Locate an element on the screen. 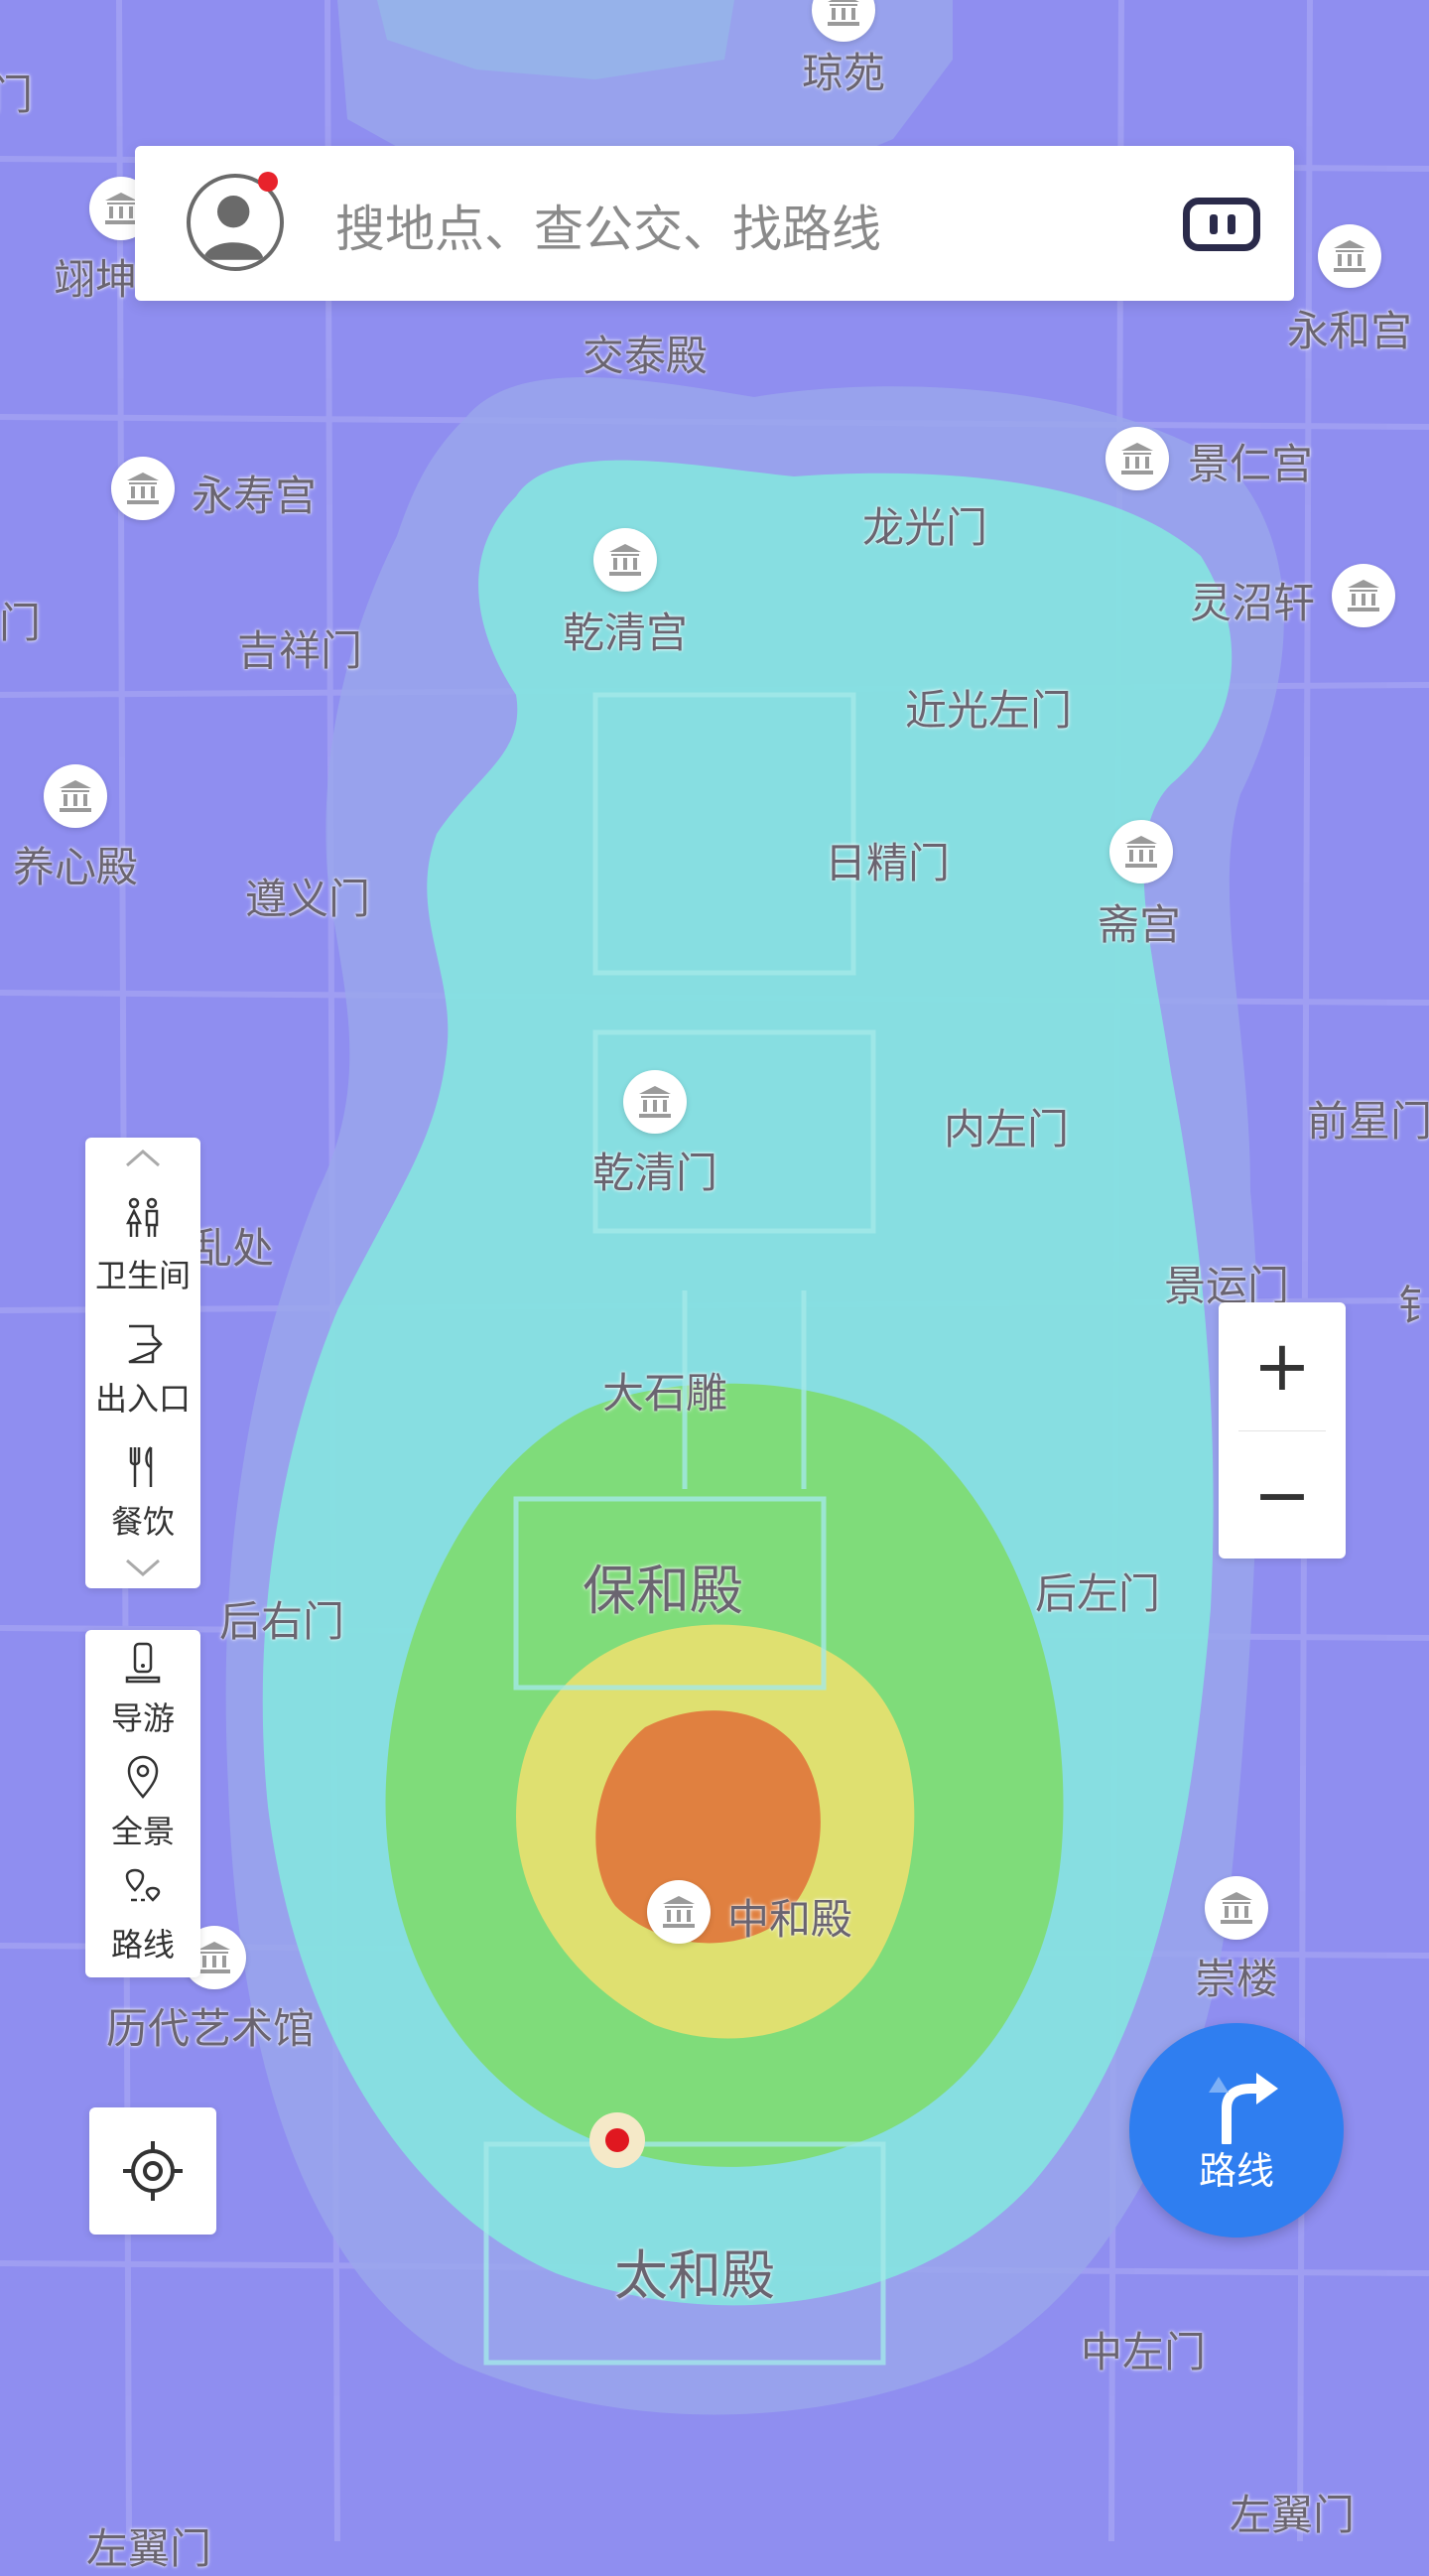  place-label: 近光左门 is located at coordinates (988, 710).